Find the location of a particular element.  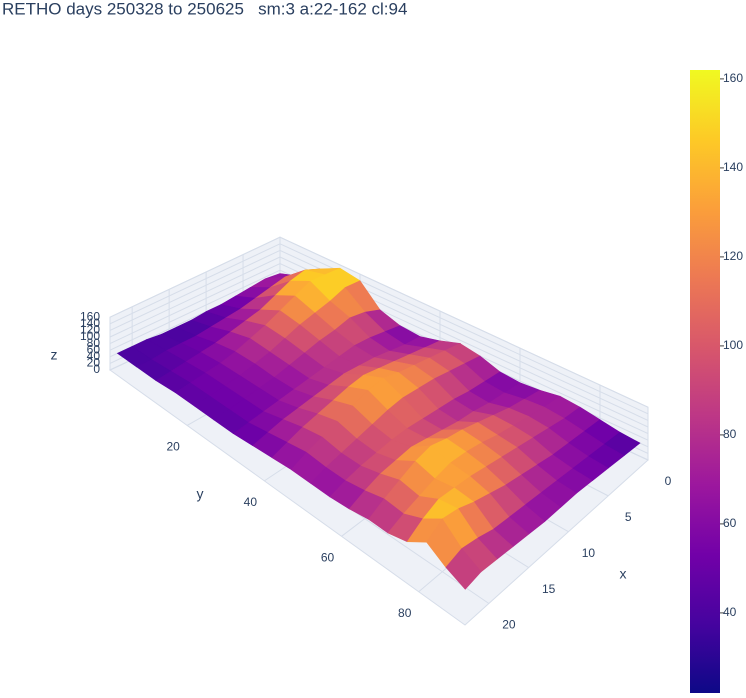

x-axis-title: x is located at coordinates (623, 574).